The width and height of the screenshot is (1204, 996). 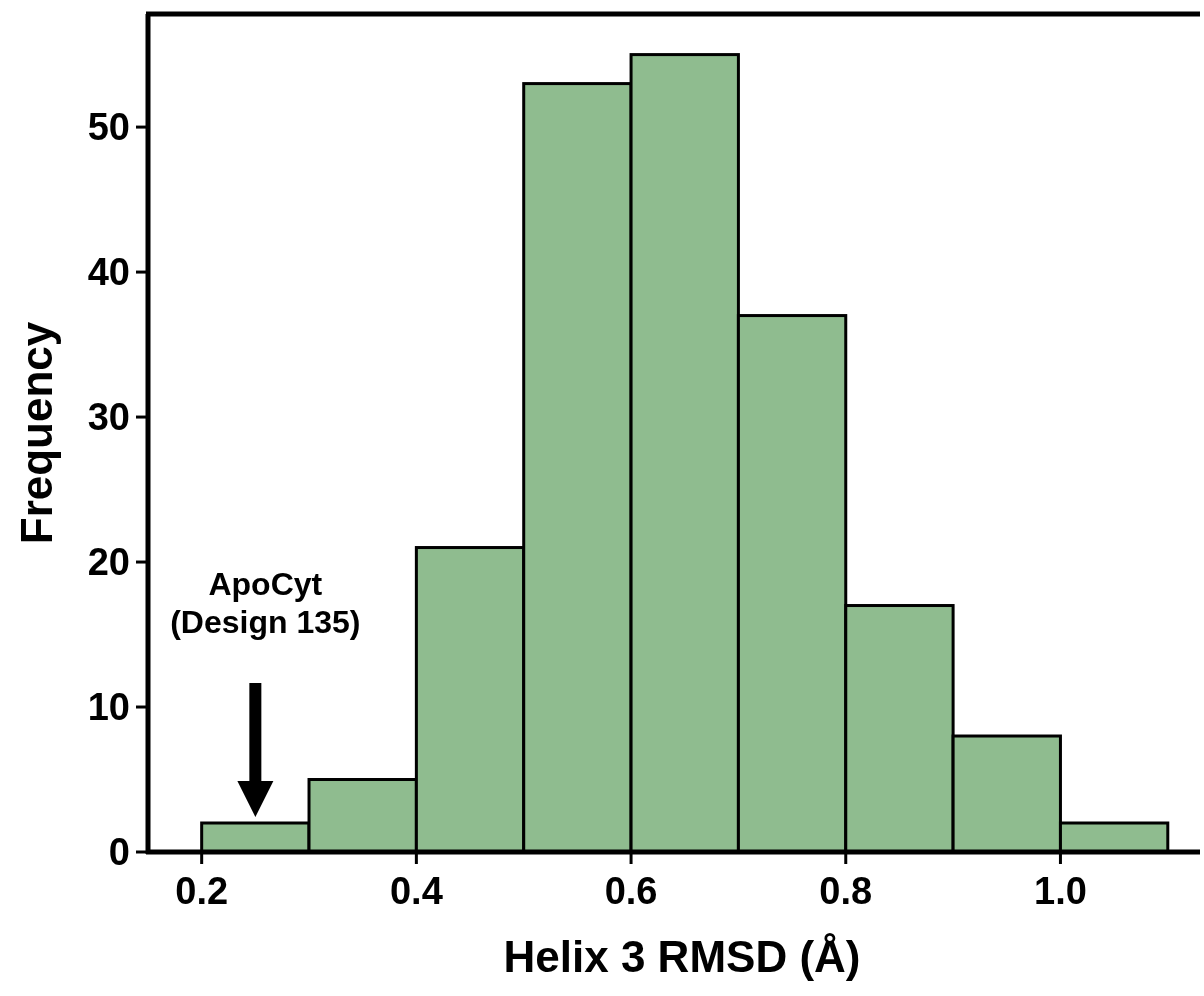 What do you see at coordinates (1060, 891) in the screenshot?
I see `x-tick-label: 1.0` at bounding box center [1060, 891].